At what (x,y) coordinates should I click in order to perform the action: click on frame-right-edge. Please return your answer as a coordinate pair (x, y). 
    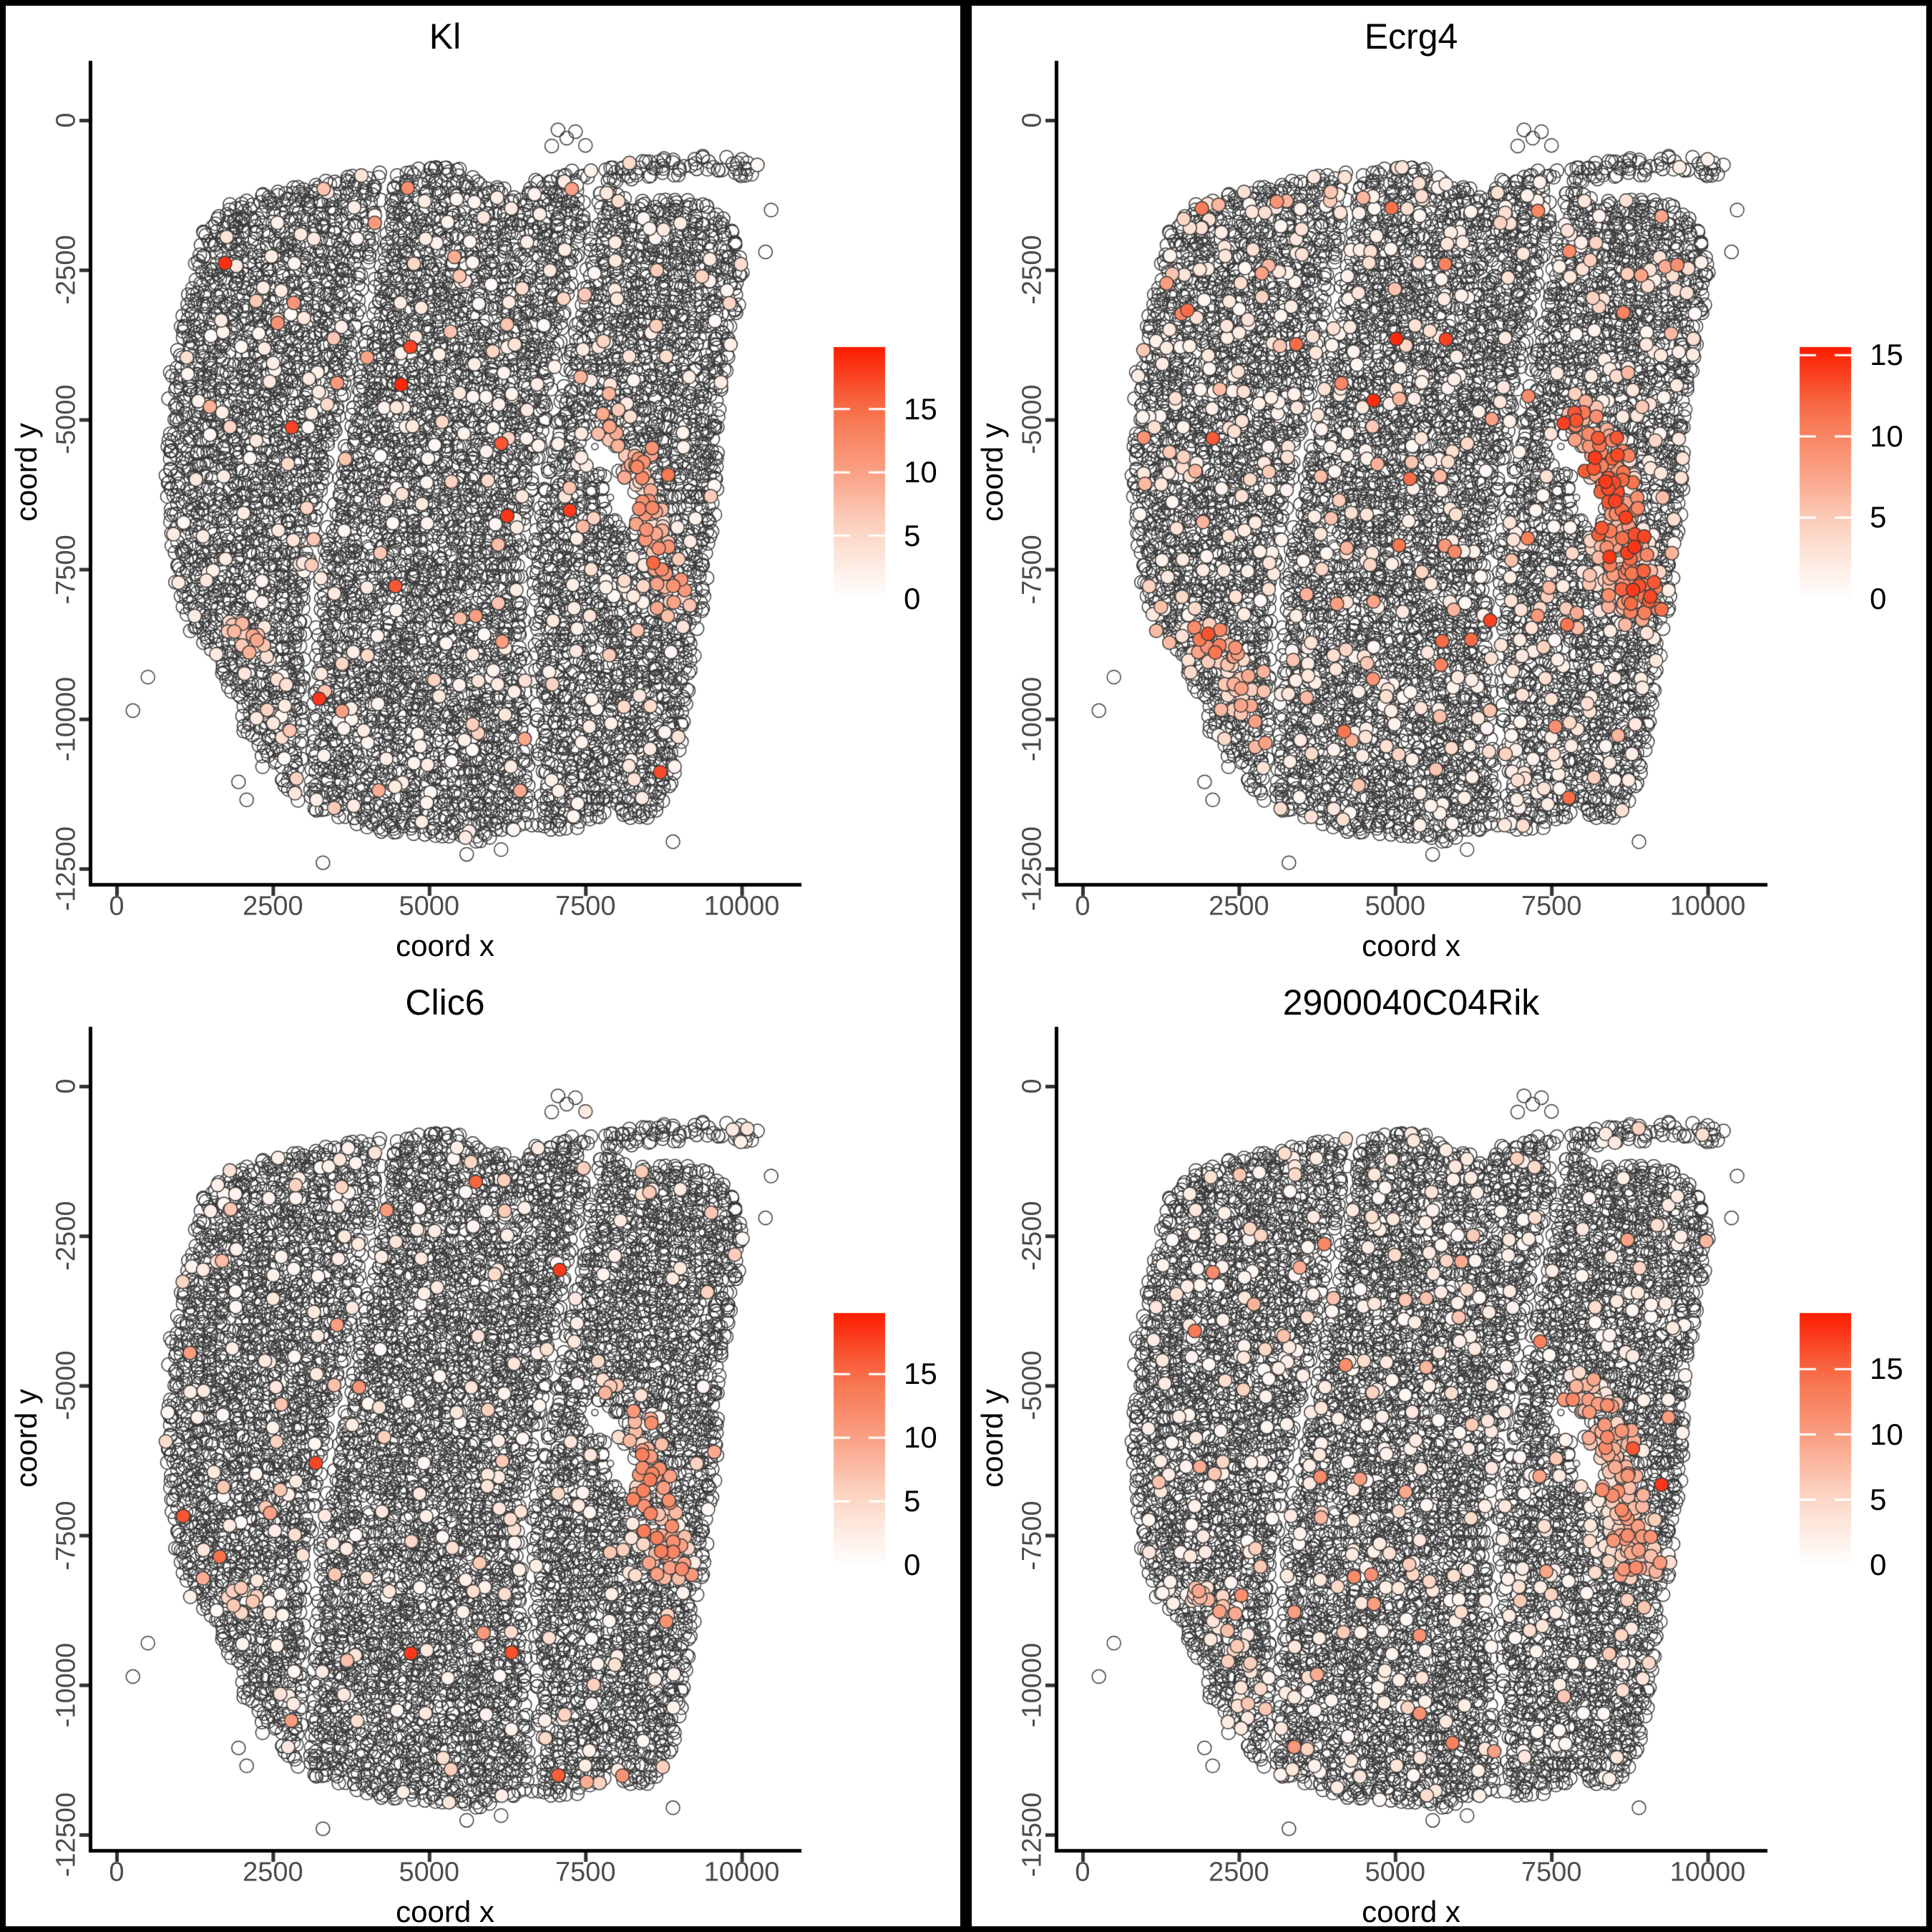
    Looking at the image, I should click on (1929, 966).